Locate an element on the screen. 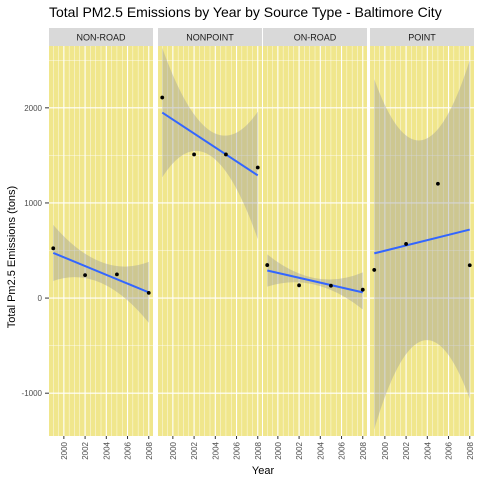  y-tick-label: 0 is located at coordinates (40, 298).